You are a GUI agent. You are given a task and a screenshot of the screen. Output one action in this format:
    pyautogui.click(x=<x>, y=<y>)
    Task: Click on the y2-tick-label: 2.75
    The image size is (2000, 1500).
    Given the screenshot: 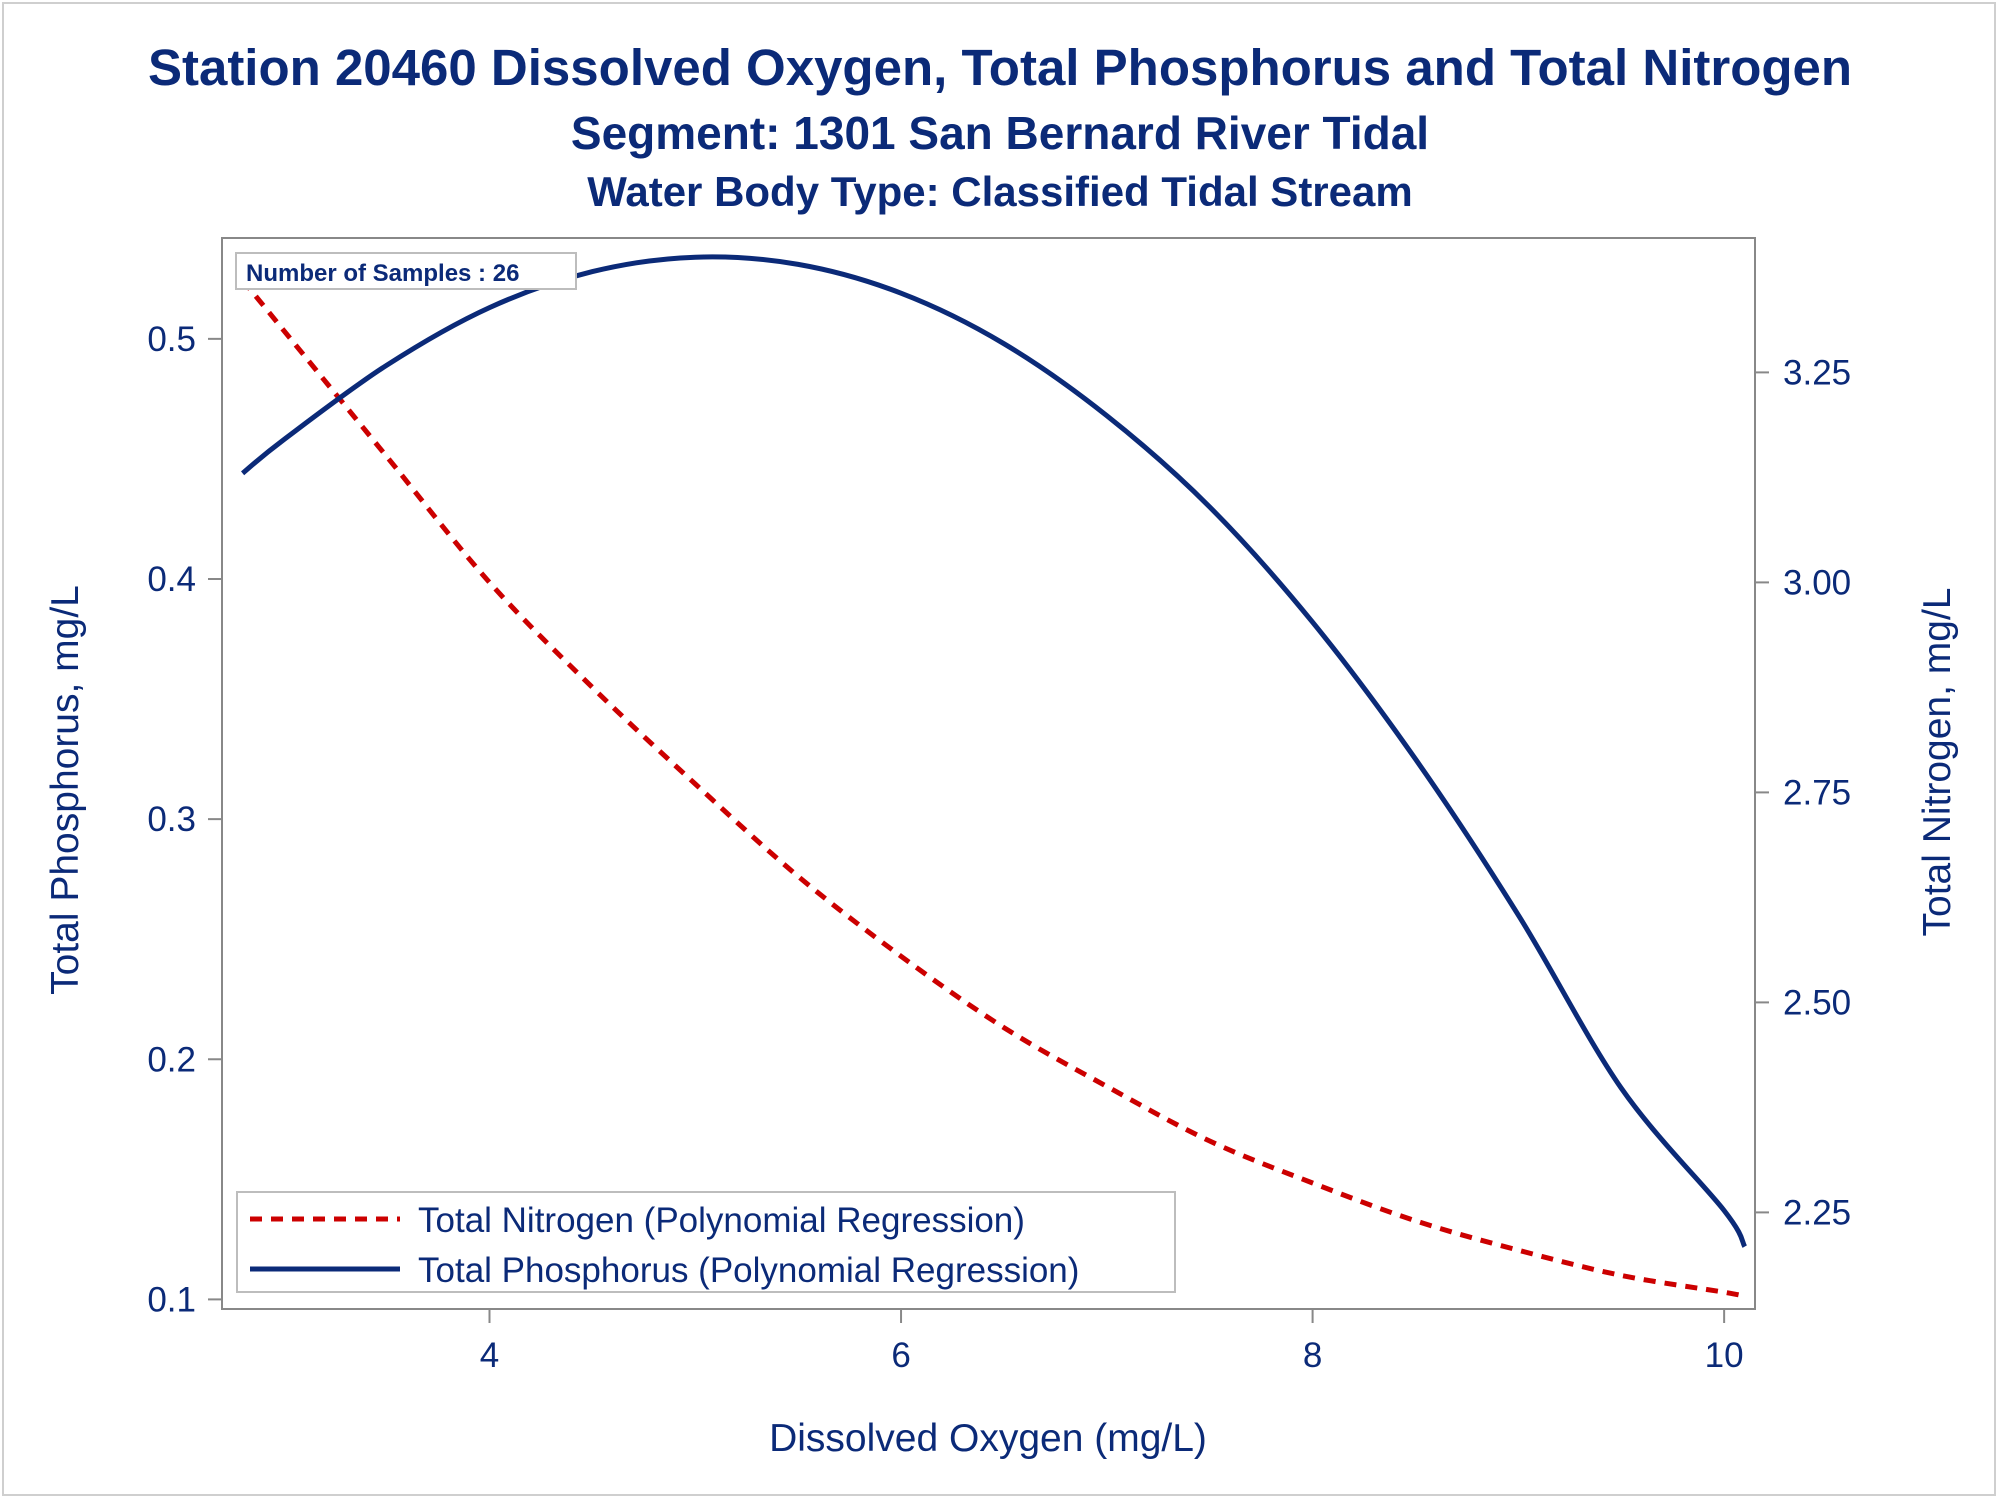 What is the action you would take?
    pyautogui.click(x=1817, y=792)
    